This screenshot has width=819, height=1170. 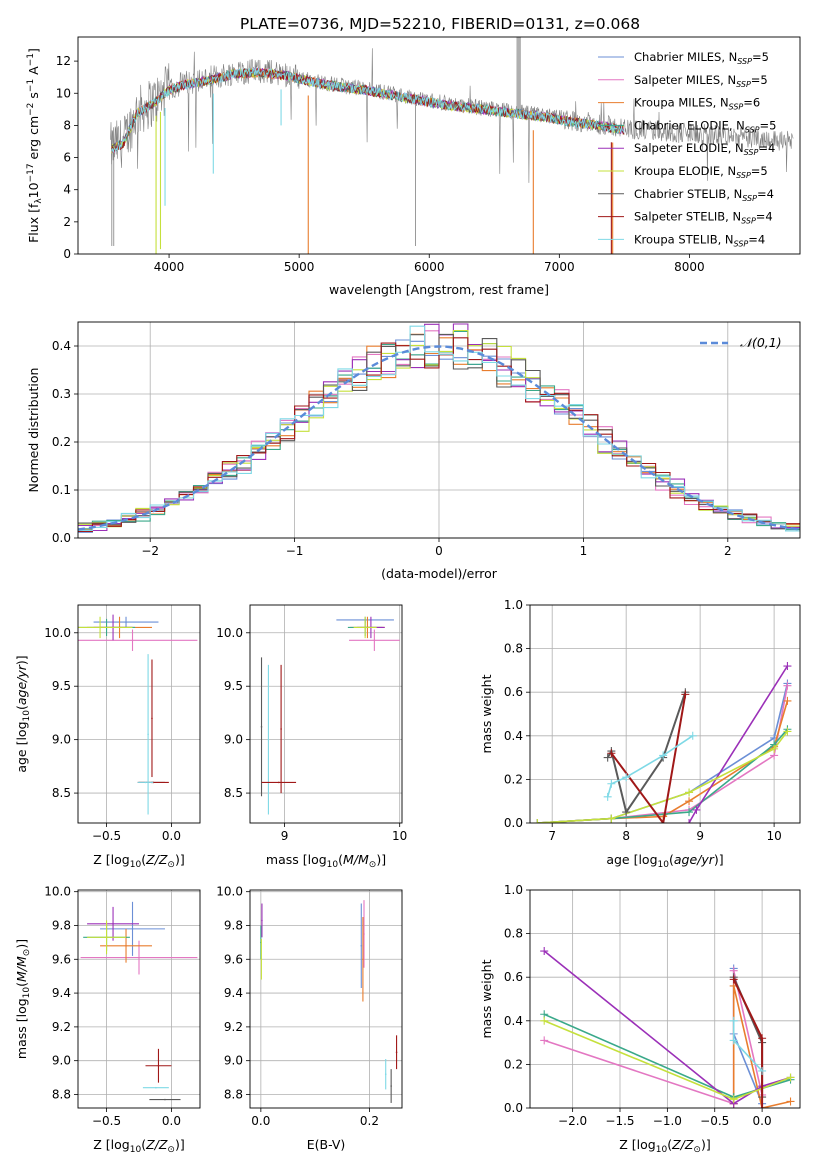 I want to click on mass-weight-vs-age-frame, so click(x=665, y=714).